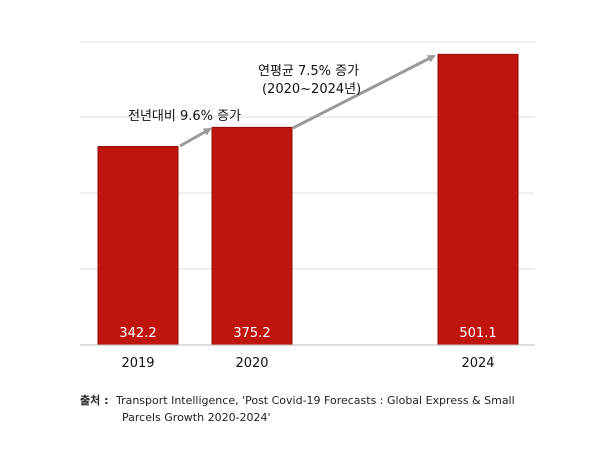 This screenshot has height=466, width=600. I want to click on x-tick-label: 2024, so click(477, 363).